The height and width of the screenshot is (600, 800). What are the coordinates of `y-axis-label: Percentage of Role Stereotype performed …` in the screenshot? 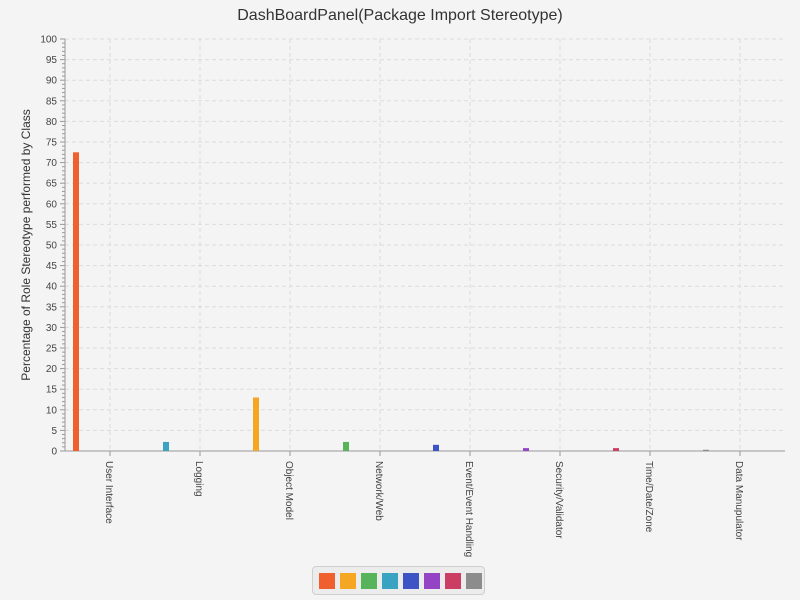 It's located at (26, 244).